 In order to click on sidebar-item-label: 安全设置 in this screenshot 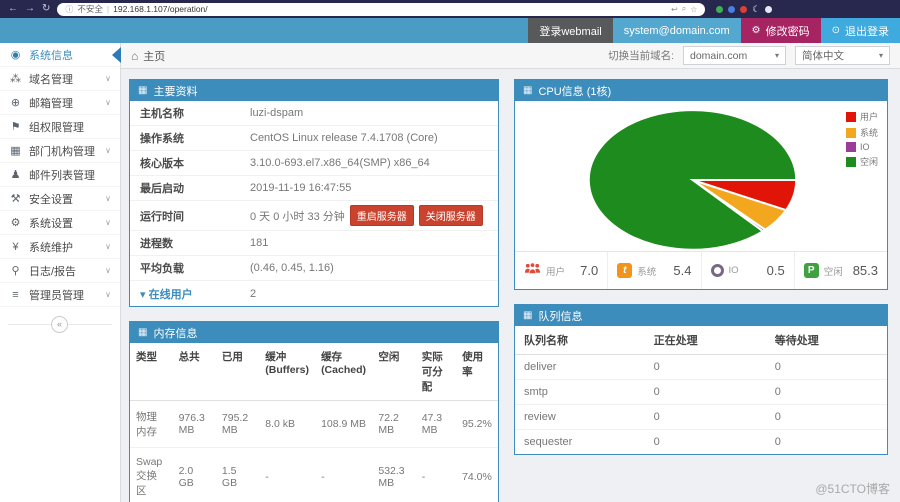, I will do `click(51, 199)`.